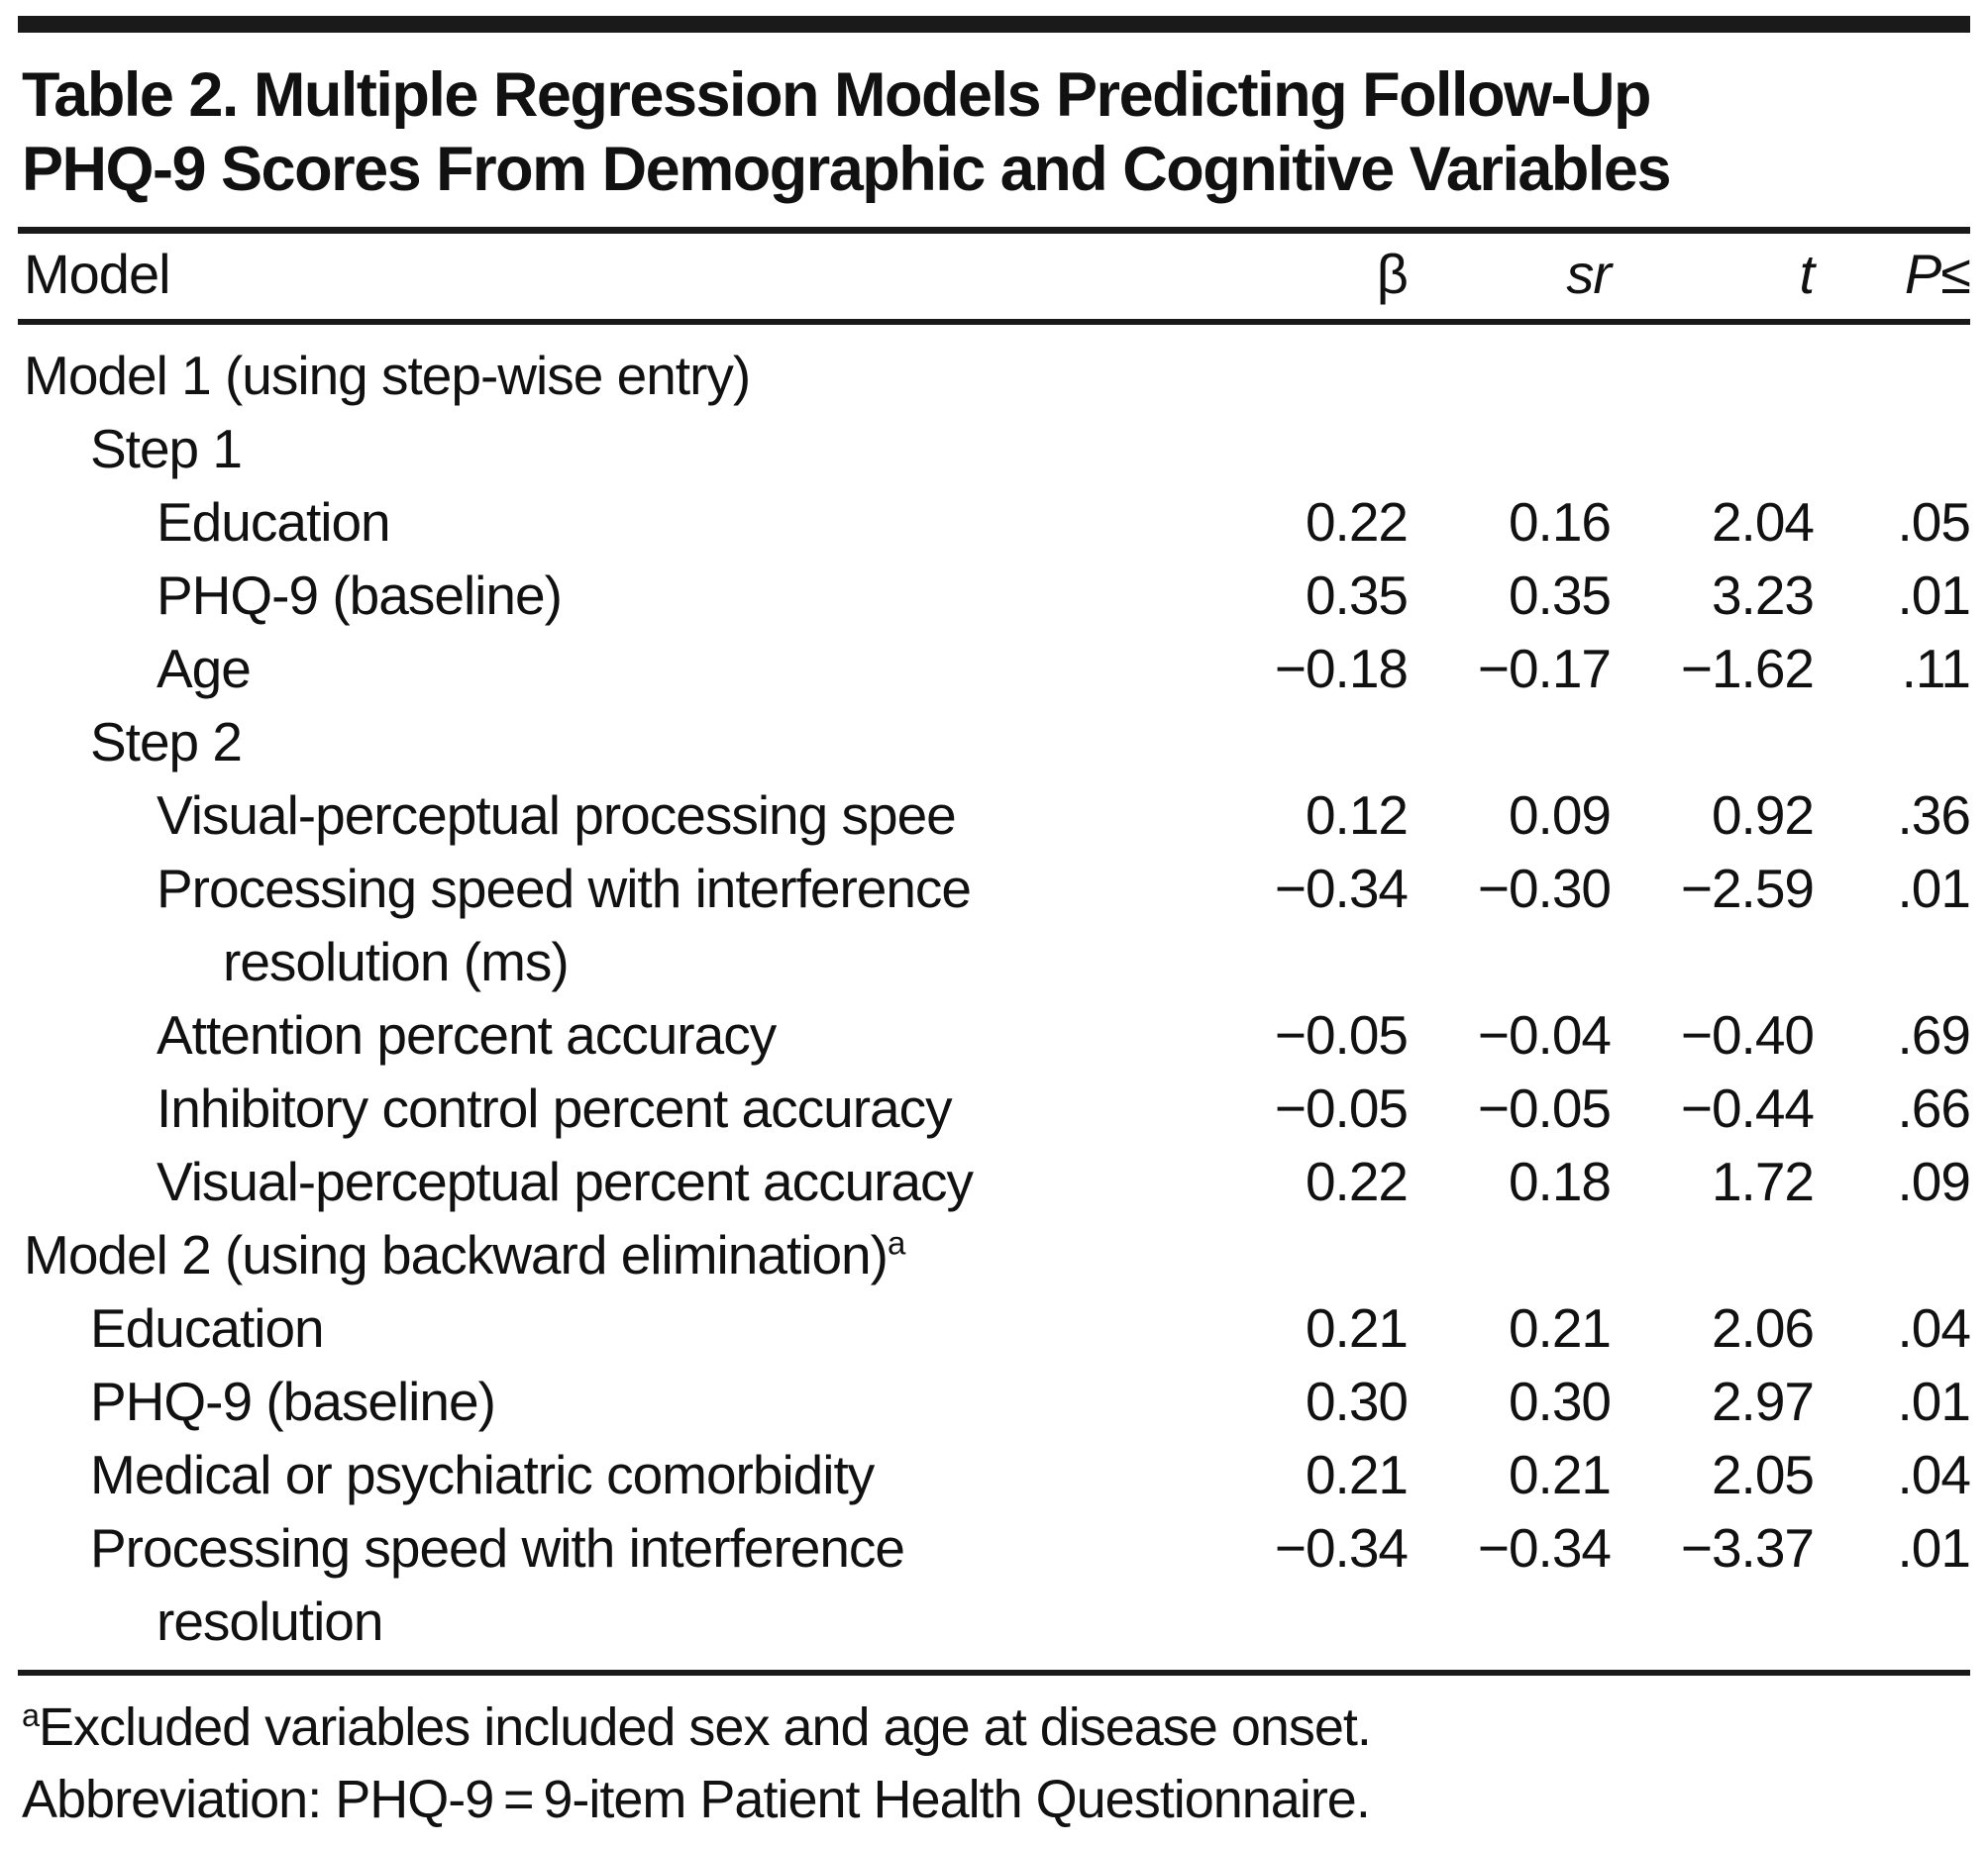  I want to click on row-label: Attention percent accuracy, so click(613, 1035).